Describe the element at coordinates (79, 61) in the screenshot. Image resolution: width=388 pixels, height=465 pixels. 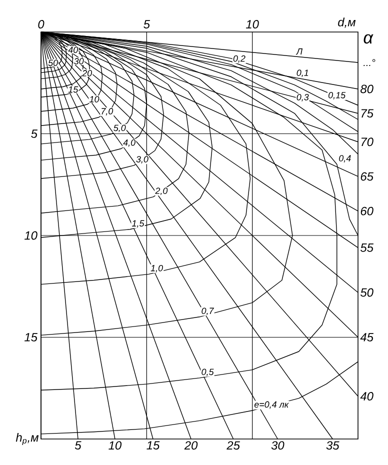
I see `annotation: 30` at that location.